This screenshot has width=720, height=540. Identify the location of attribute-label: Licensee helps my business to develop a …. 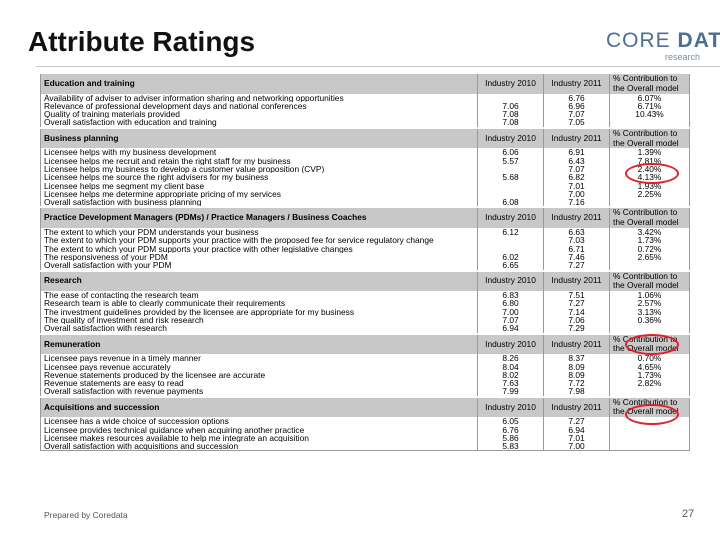
(259, 169).